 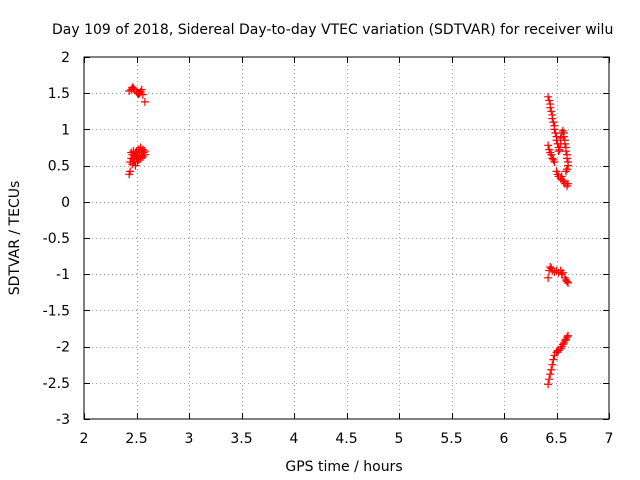 What do you see at coordinates (63, 420) in the screenshot?
I see `y-tick-label: -3` at bounding box center [63, 420].